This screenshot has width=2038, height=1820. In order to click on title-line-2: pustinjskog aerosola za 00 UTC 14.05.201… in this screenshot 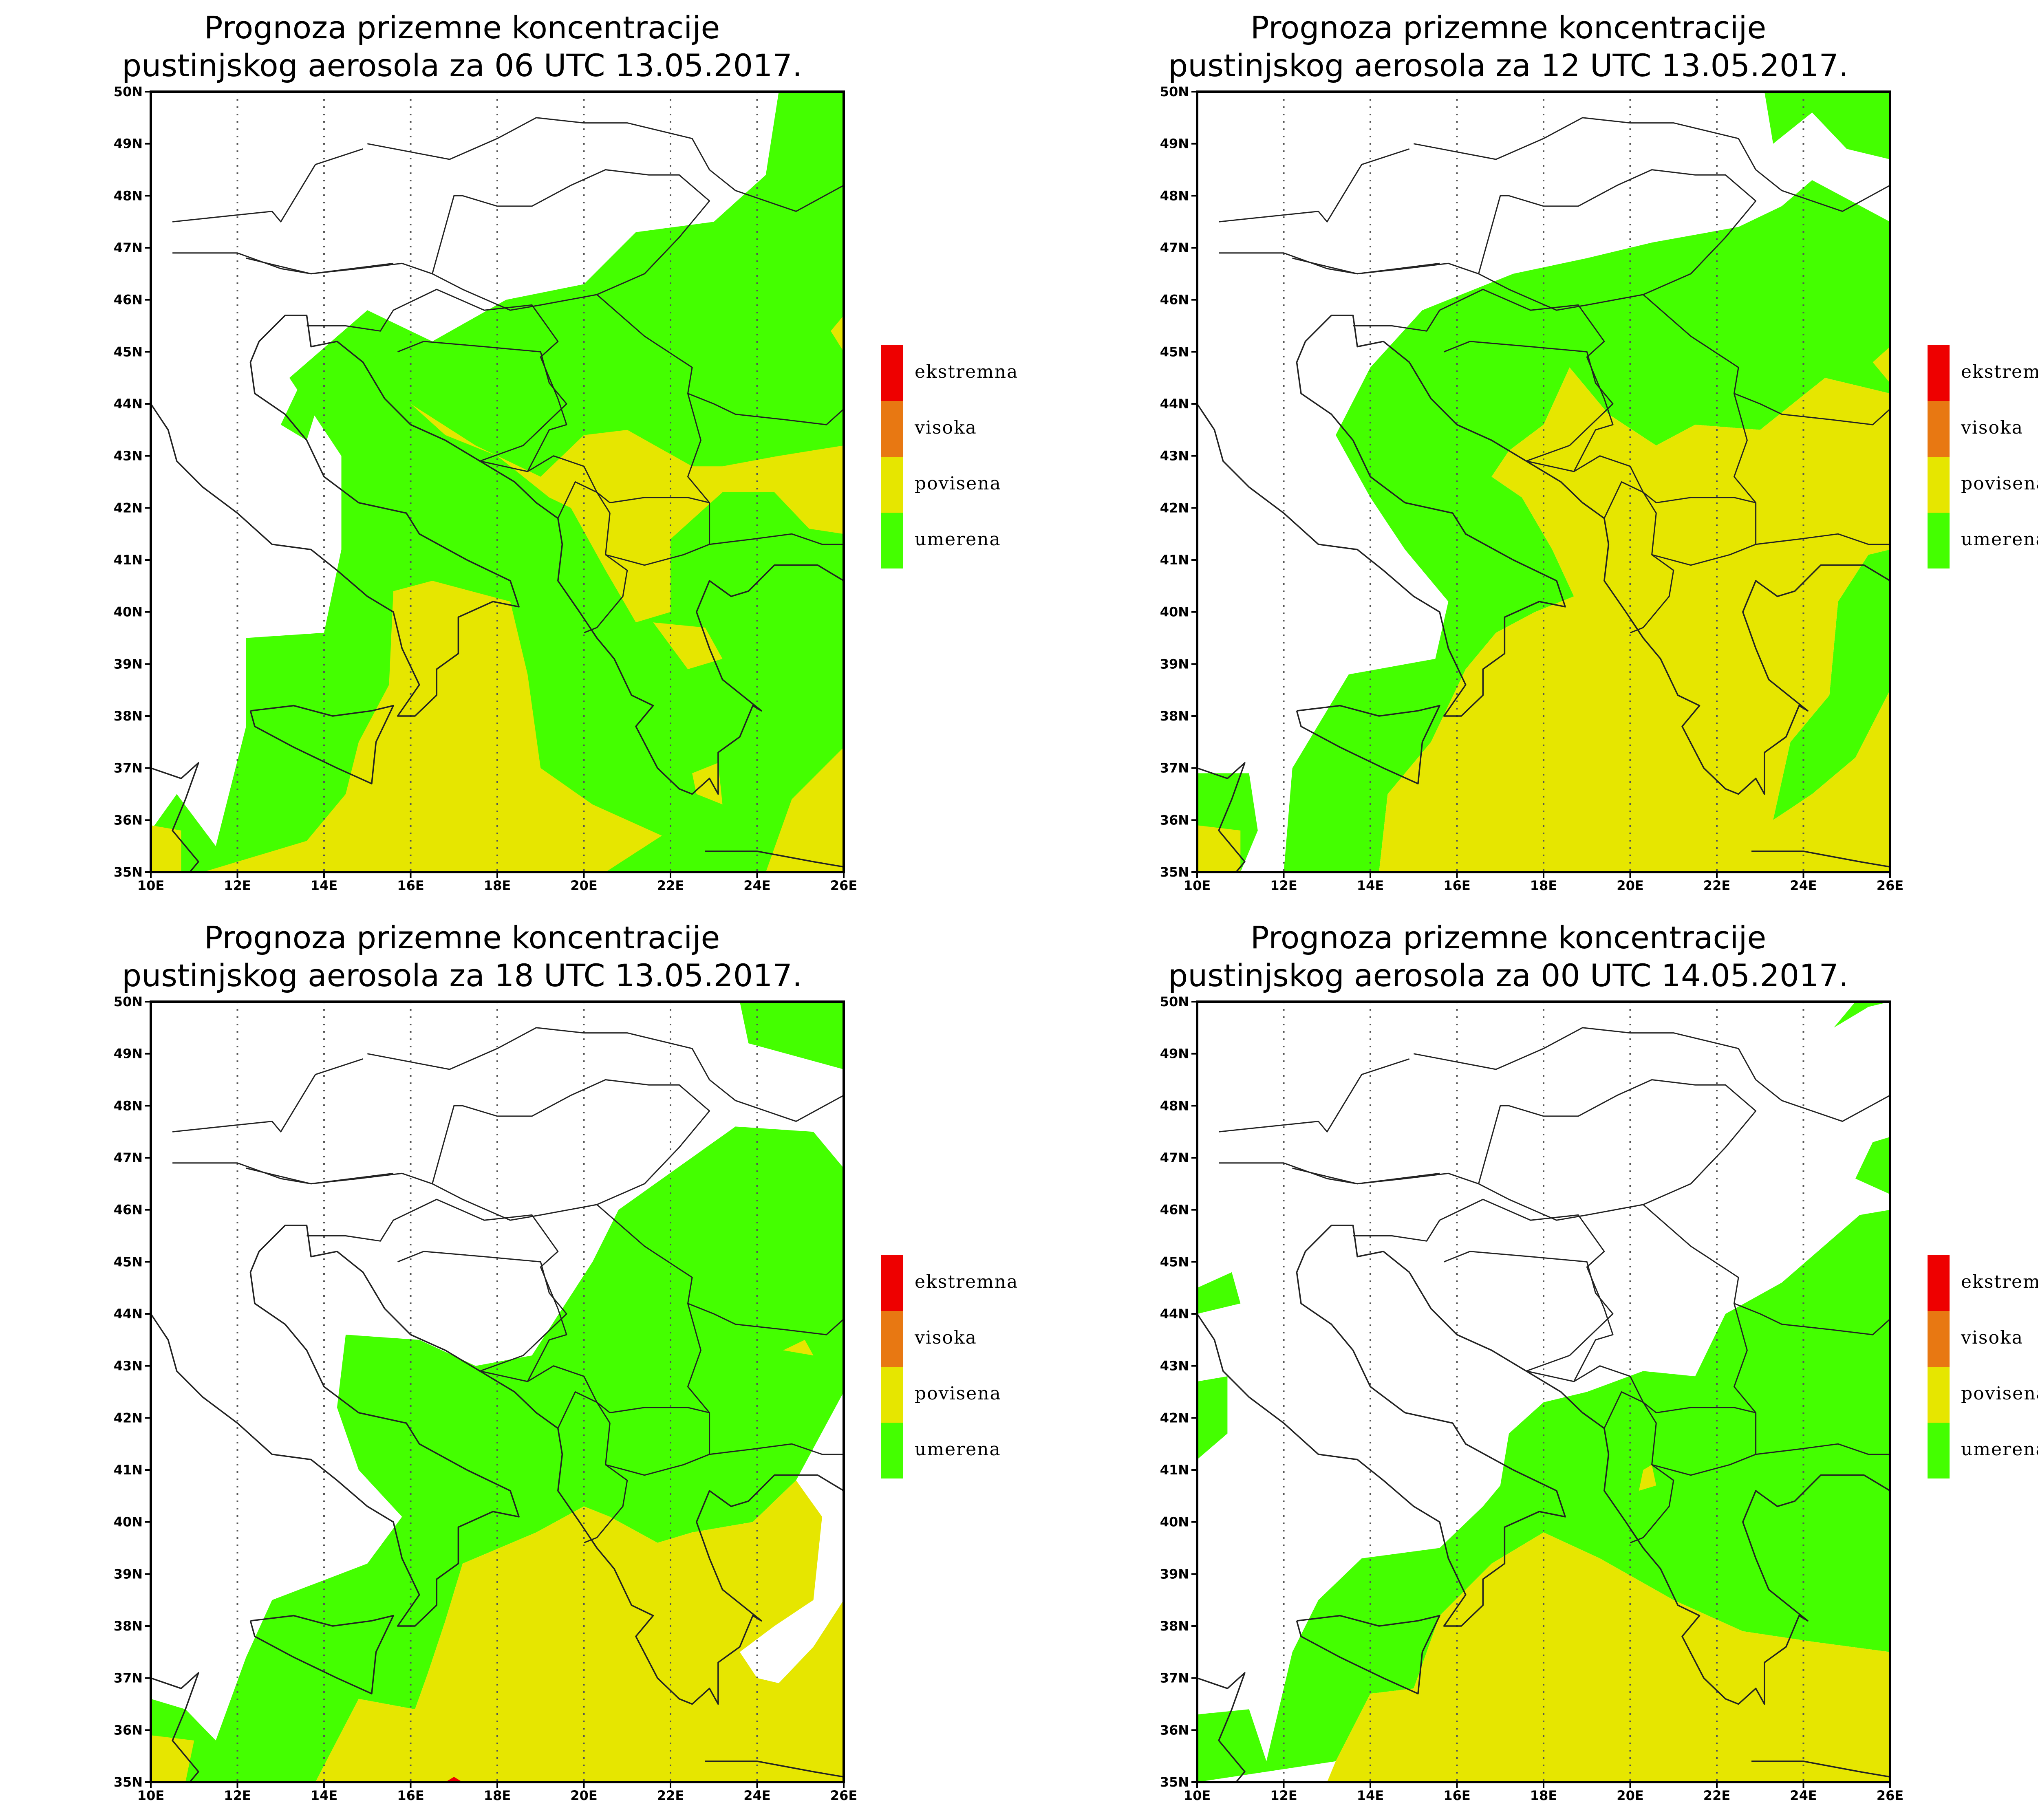, I will do `click(1508, 976)`.